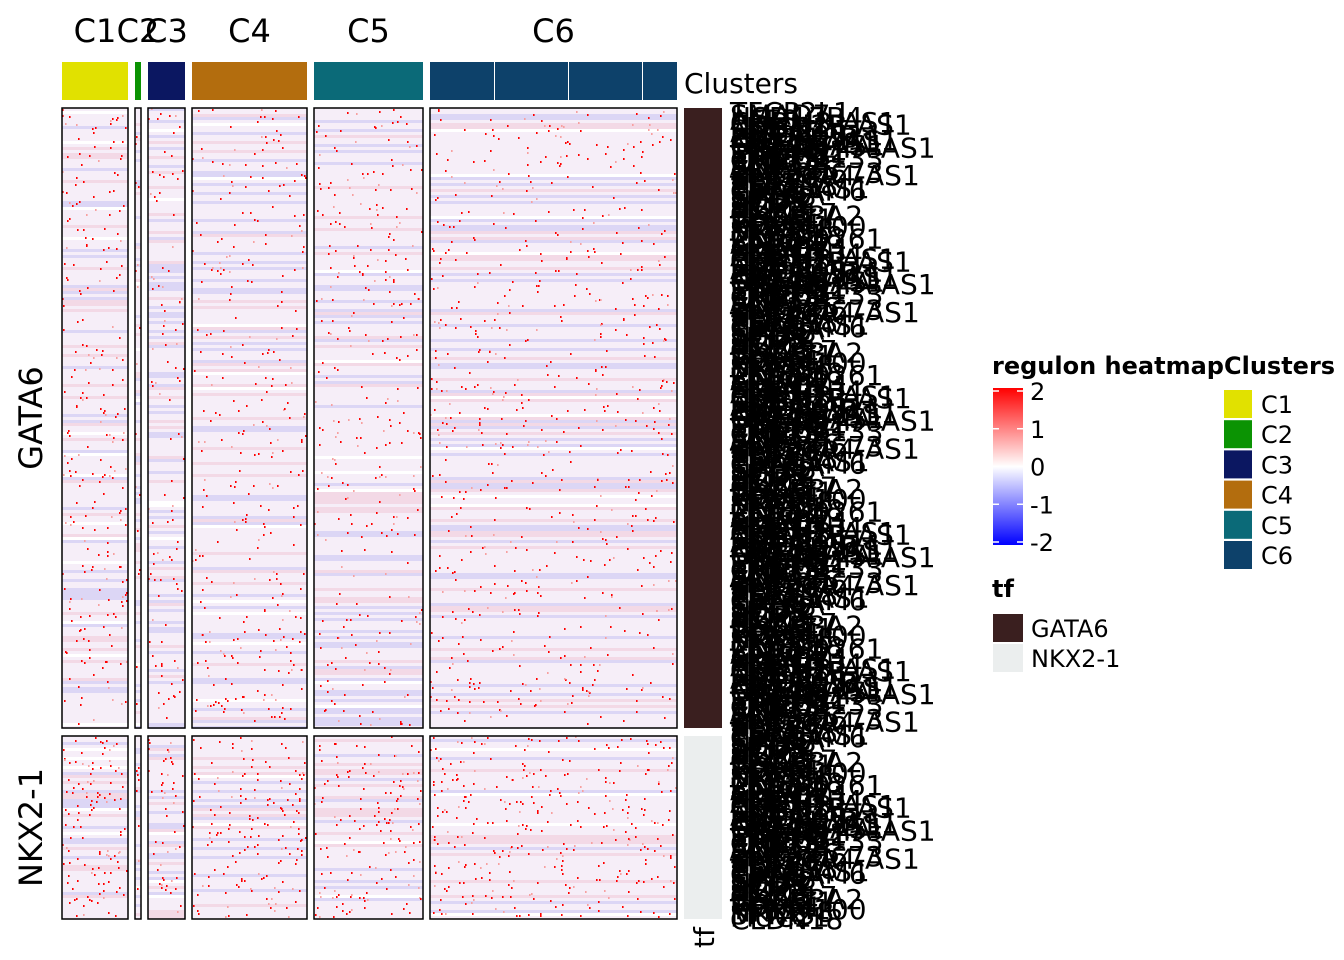  What do you see at coordinates (783, 350) in the screenshot?
I see `row-label: CXCL17` at bounding box center [783, 350].